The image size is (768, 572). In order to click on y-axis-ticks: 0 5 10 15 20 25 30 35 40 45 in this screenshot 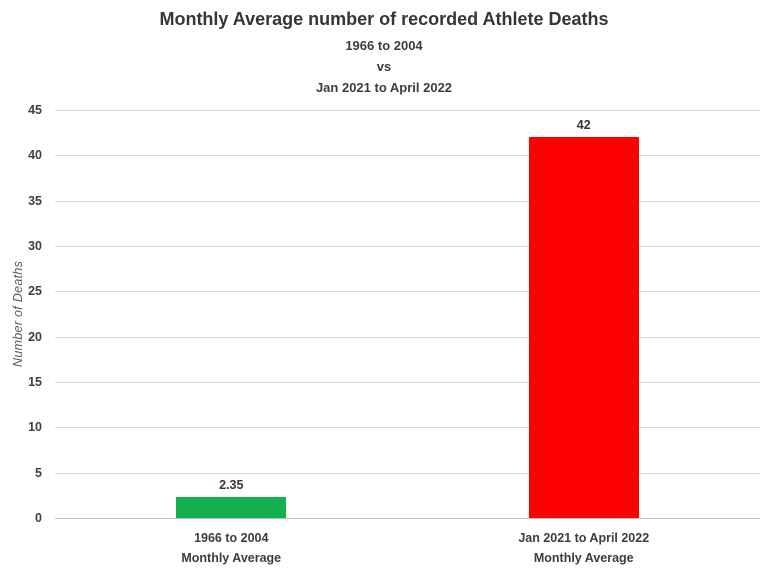, I will do `click(24, 314)`.